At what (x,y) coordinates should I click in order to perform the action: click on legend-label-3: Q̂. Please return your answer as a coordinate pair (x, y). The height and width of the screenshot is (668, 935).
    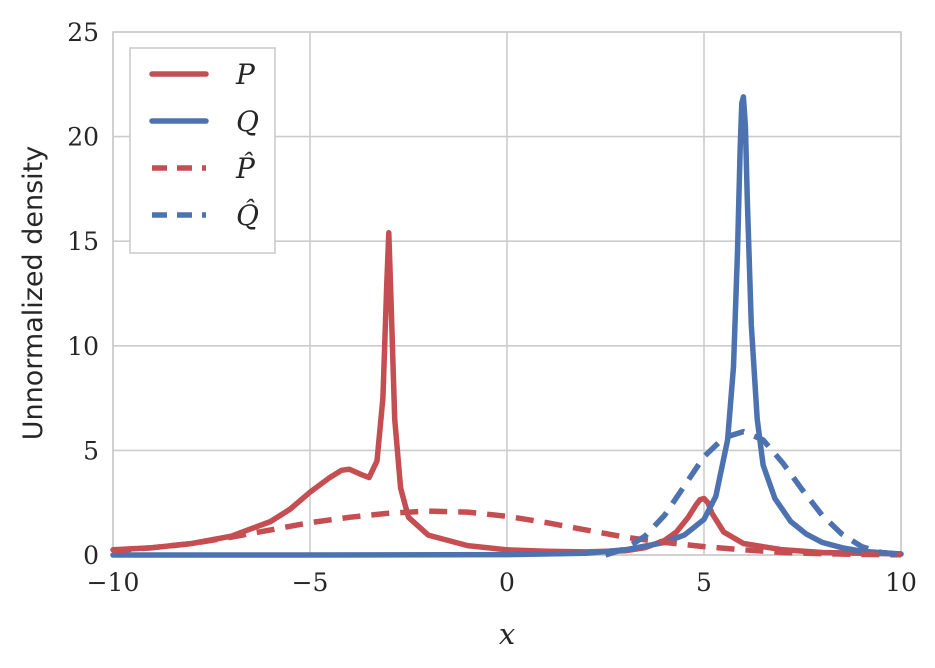
    Looking at the image, I should click on (247, 215).